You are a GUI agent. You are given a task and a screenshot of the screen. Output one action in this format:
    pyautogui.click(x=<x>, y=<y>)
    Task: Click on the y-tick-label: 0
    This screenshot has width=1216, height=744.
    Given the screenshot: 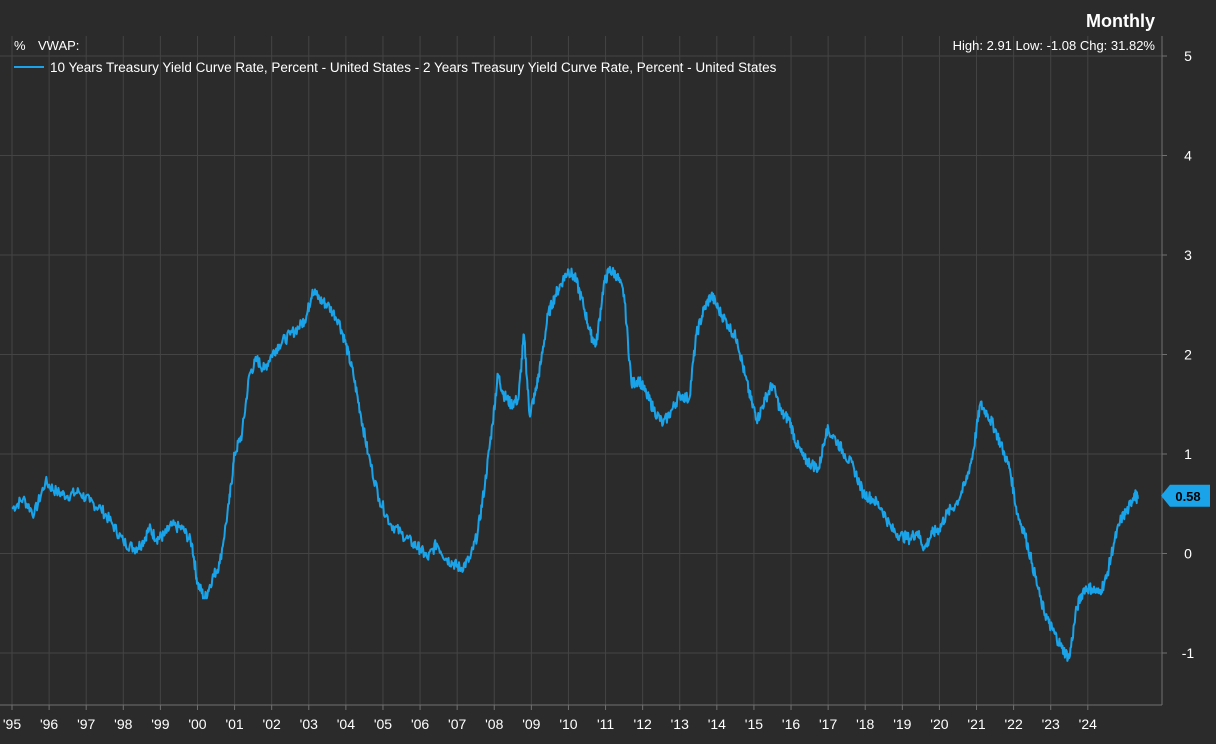 What is the action you would take?
    pyautogui.click(x=1188, y=554)
    